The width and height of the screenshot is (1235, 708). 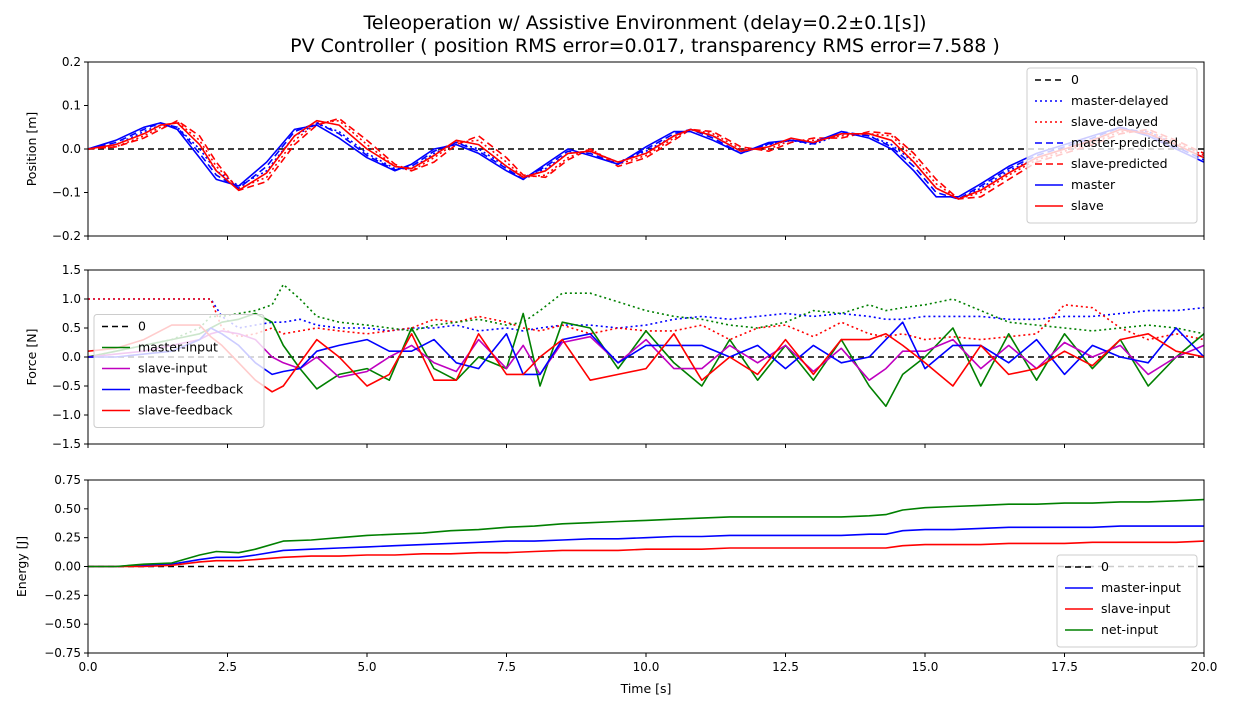 What do you see at coordinates (67, 509) in the screenshot?
I see `y-tick-label: 0.50` at bounding box center [67, 509].